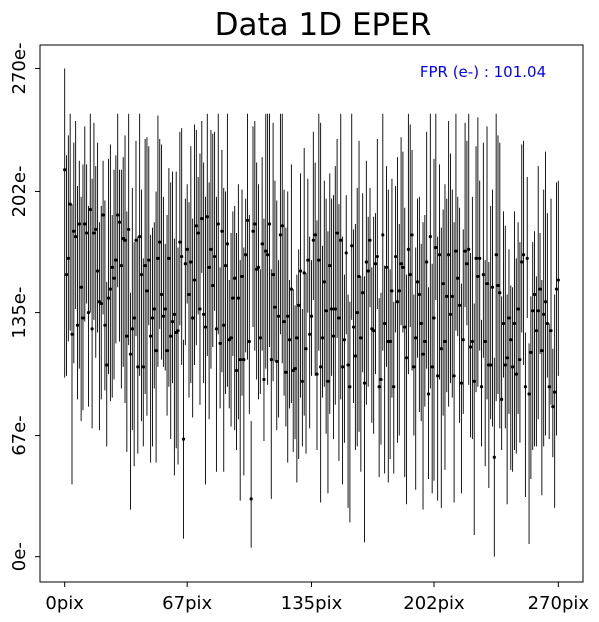 This screenshot has height=622, width=599. What do you see at coordinates (187, 603) in the screenshot?
I see `x-tick-label: 67pix` at bounding box center [187, 603].